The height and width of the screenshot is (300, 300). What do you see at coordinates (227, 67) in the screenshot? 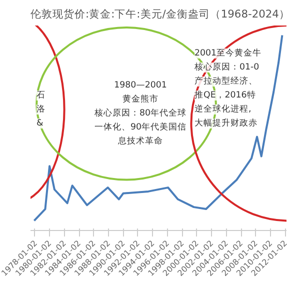
I see `annotation: 核心原因：01-0` at bounding box center [227, 67].